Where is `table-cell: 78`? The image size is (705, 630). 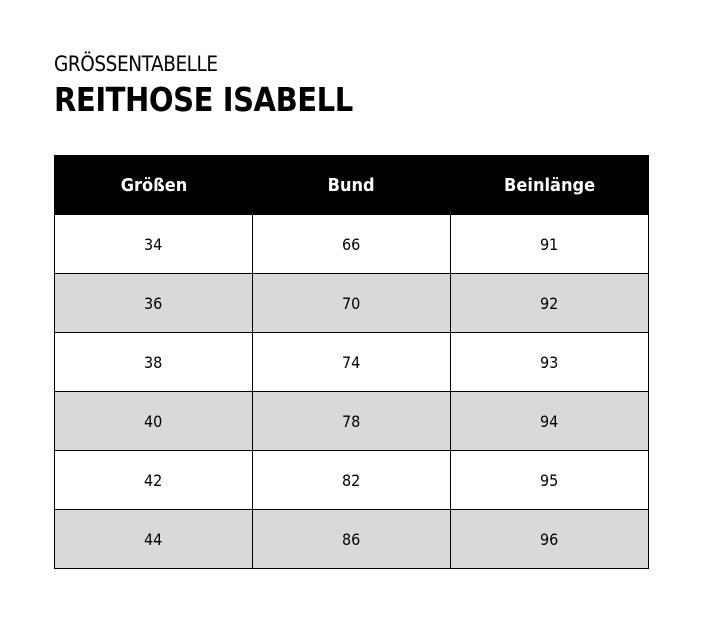 table-cell: 78 is located at coordinates (351, 421).